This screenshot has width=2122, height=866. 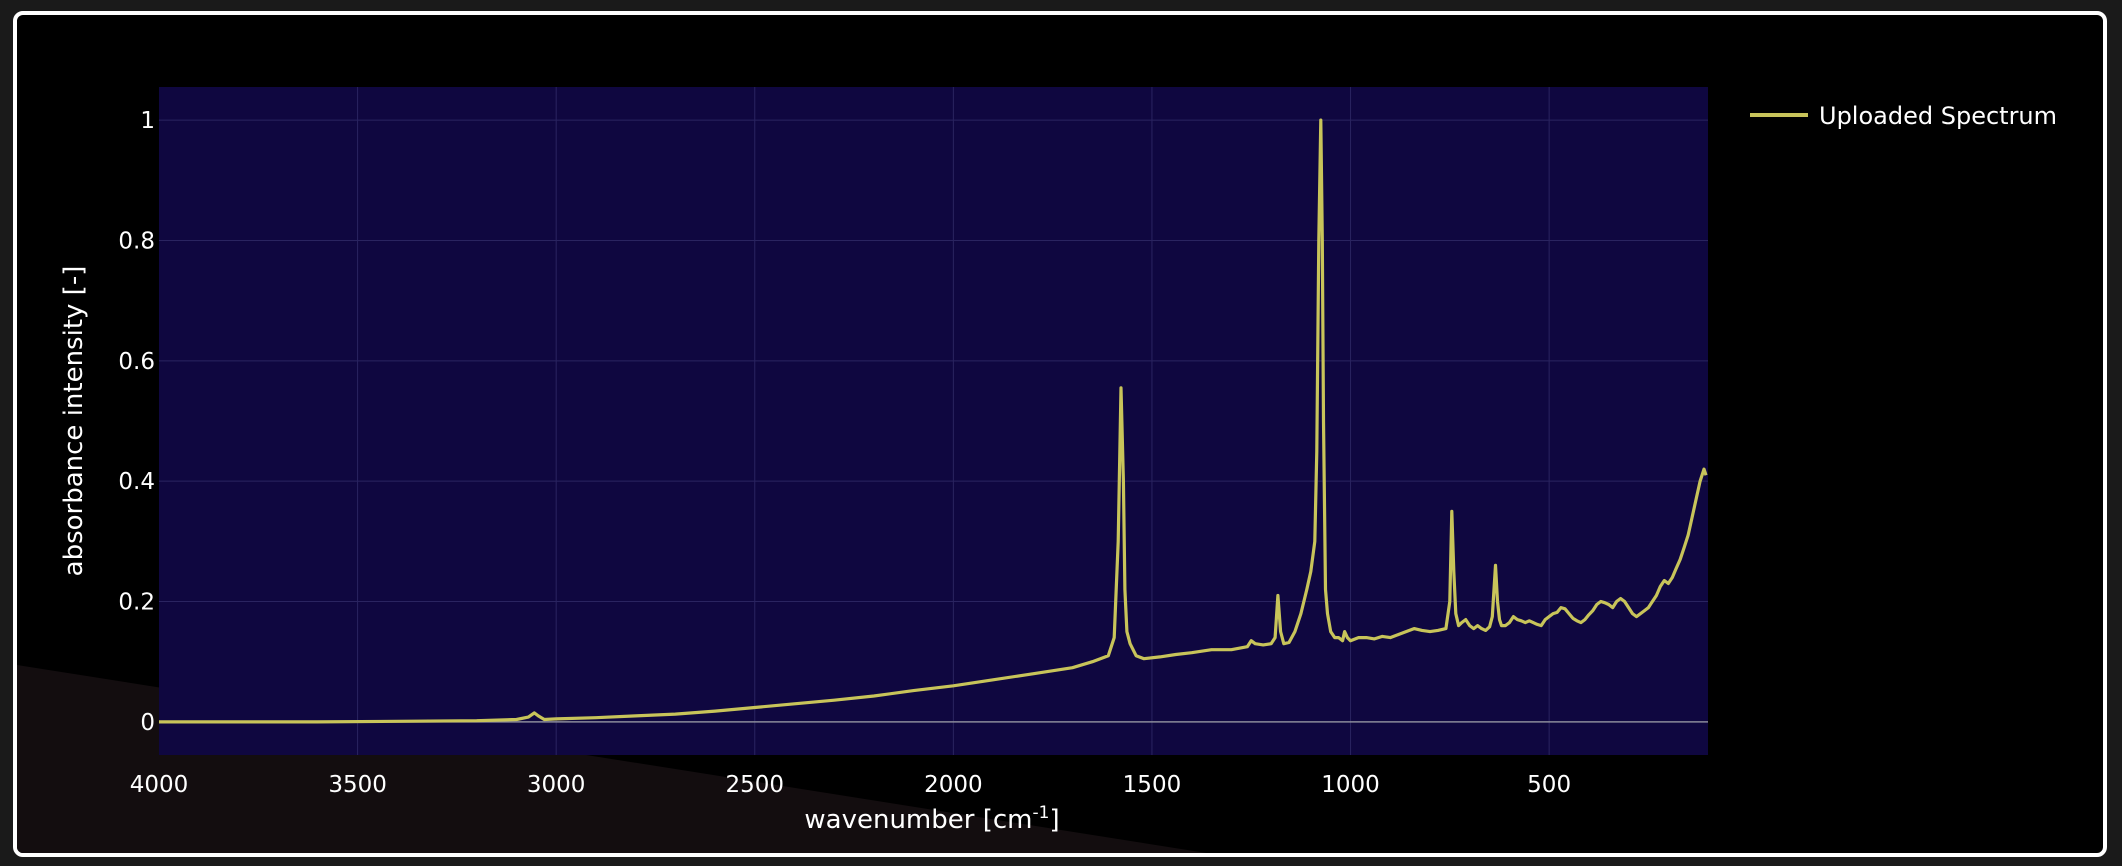 What do you see at coordinates (74, 421) in the screenshot?
I see `y-axis-title: absorbance intensity [-]` at bounding box center [74, 421].